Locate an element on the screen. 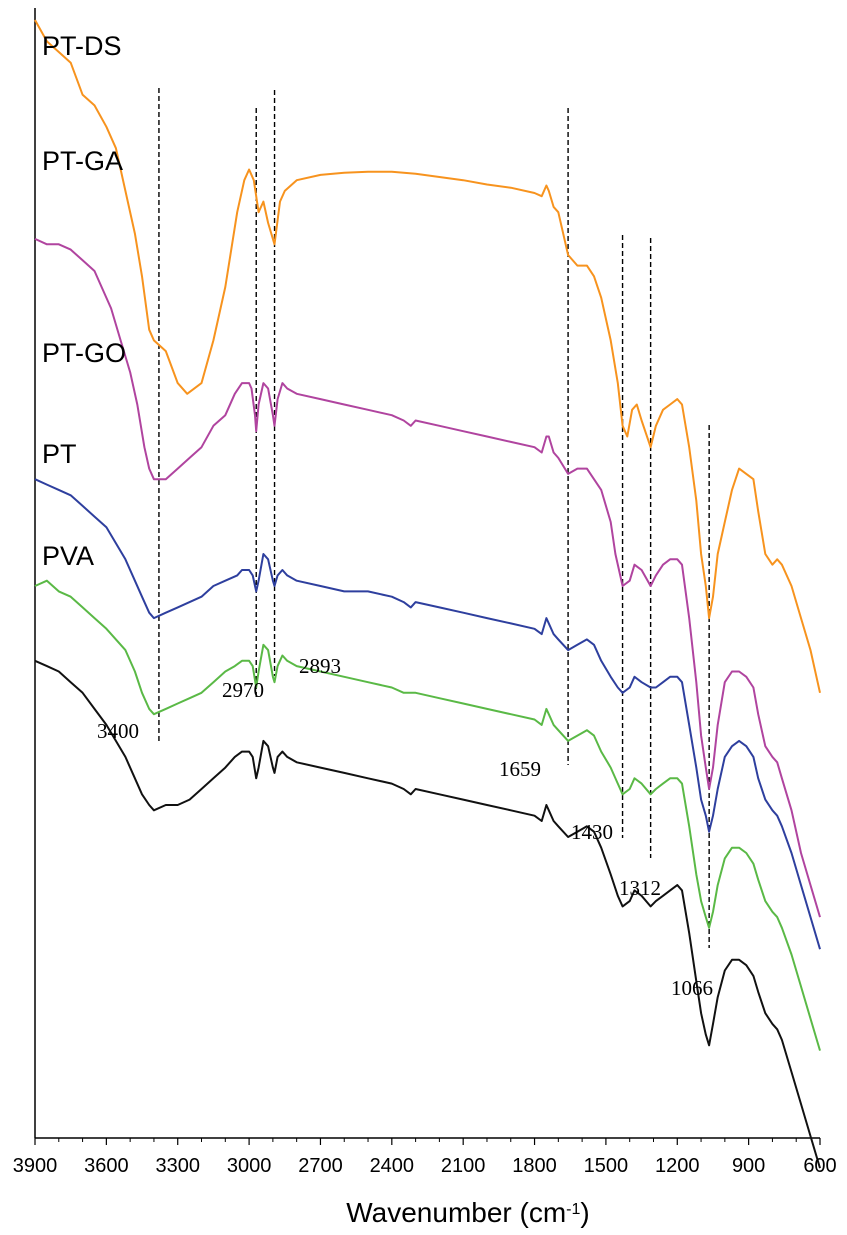  x-tick-label: 600 is located at coordinates (819, 1166).